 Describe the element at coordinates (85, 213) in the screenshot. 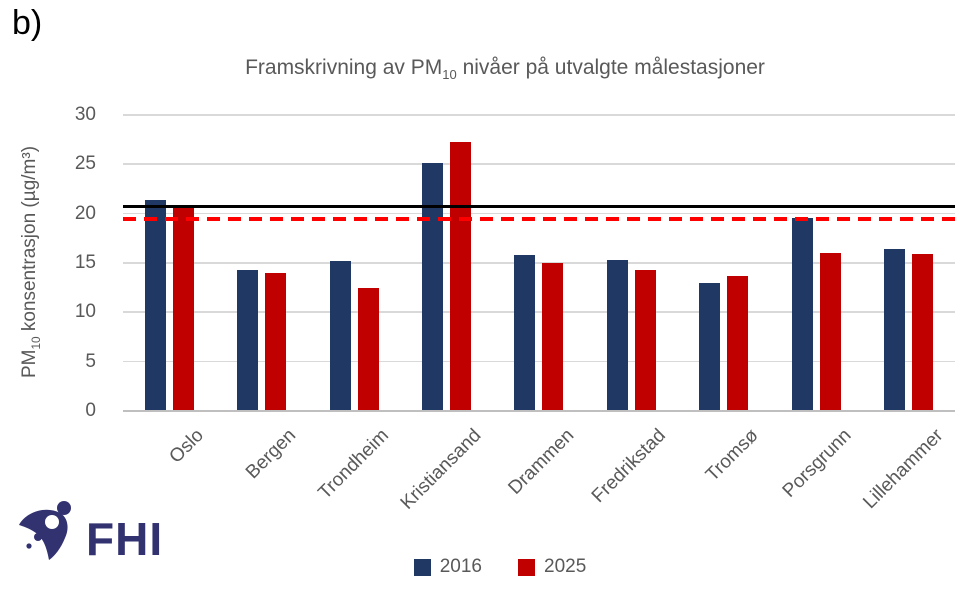

I see `y-tick-label-20: 20` at that location.